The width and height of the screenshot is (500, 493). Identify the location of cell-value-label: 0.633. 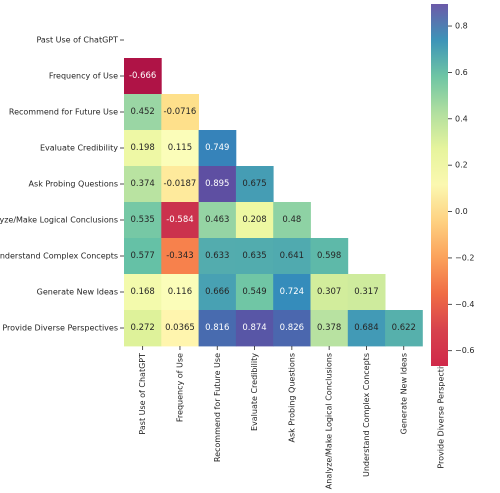
(217, 256).